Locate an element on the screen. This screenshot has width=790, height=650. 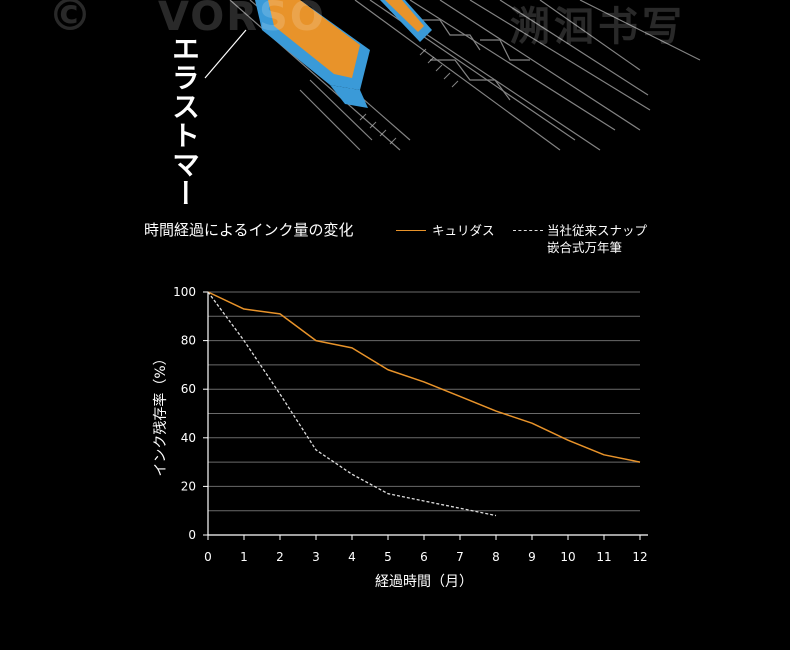
x-tick-label-0: 0 is located at coordinates (208, 557).